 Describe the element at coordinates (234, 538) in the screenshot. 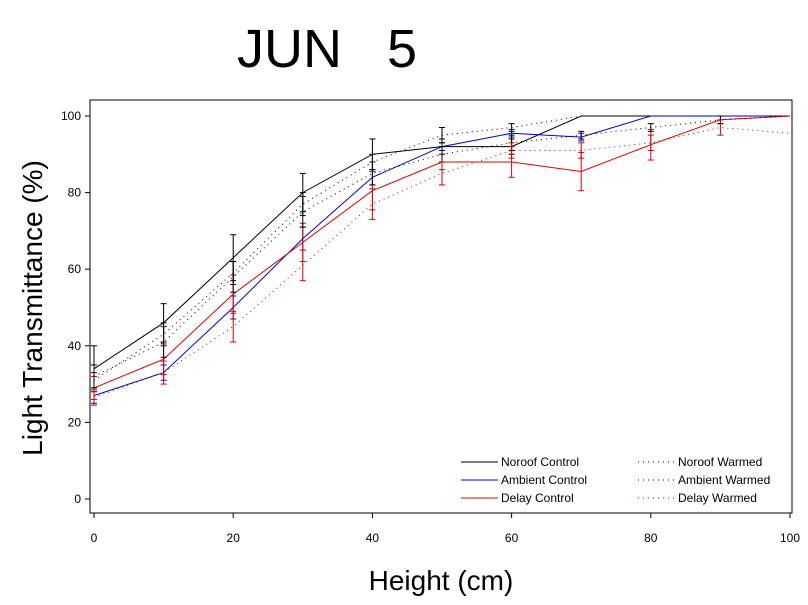

I see `x-tick-label: 20` at that location.